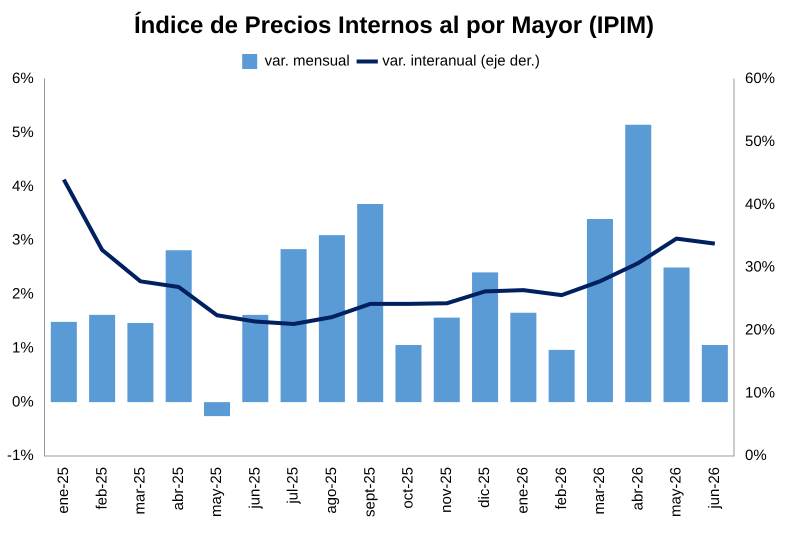 The height and width of the screenshot is (542, 788). I want to click on y2-tick-label: 40%, so click(760, 204).